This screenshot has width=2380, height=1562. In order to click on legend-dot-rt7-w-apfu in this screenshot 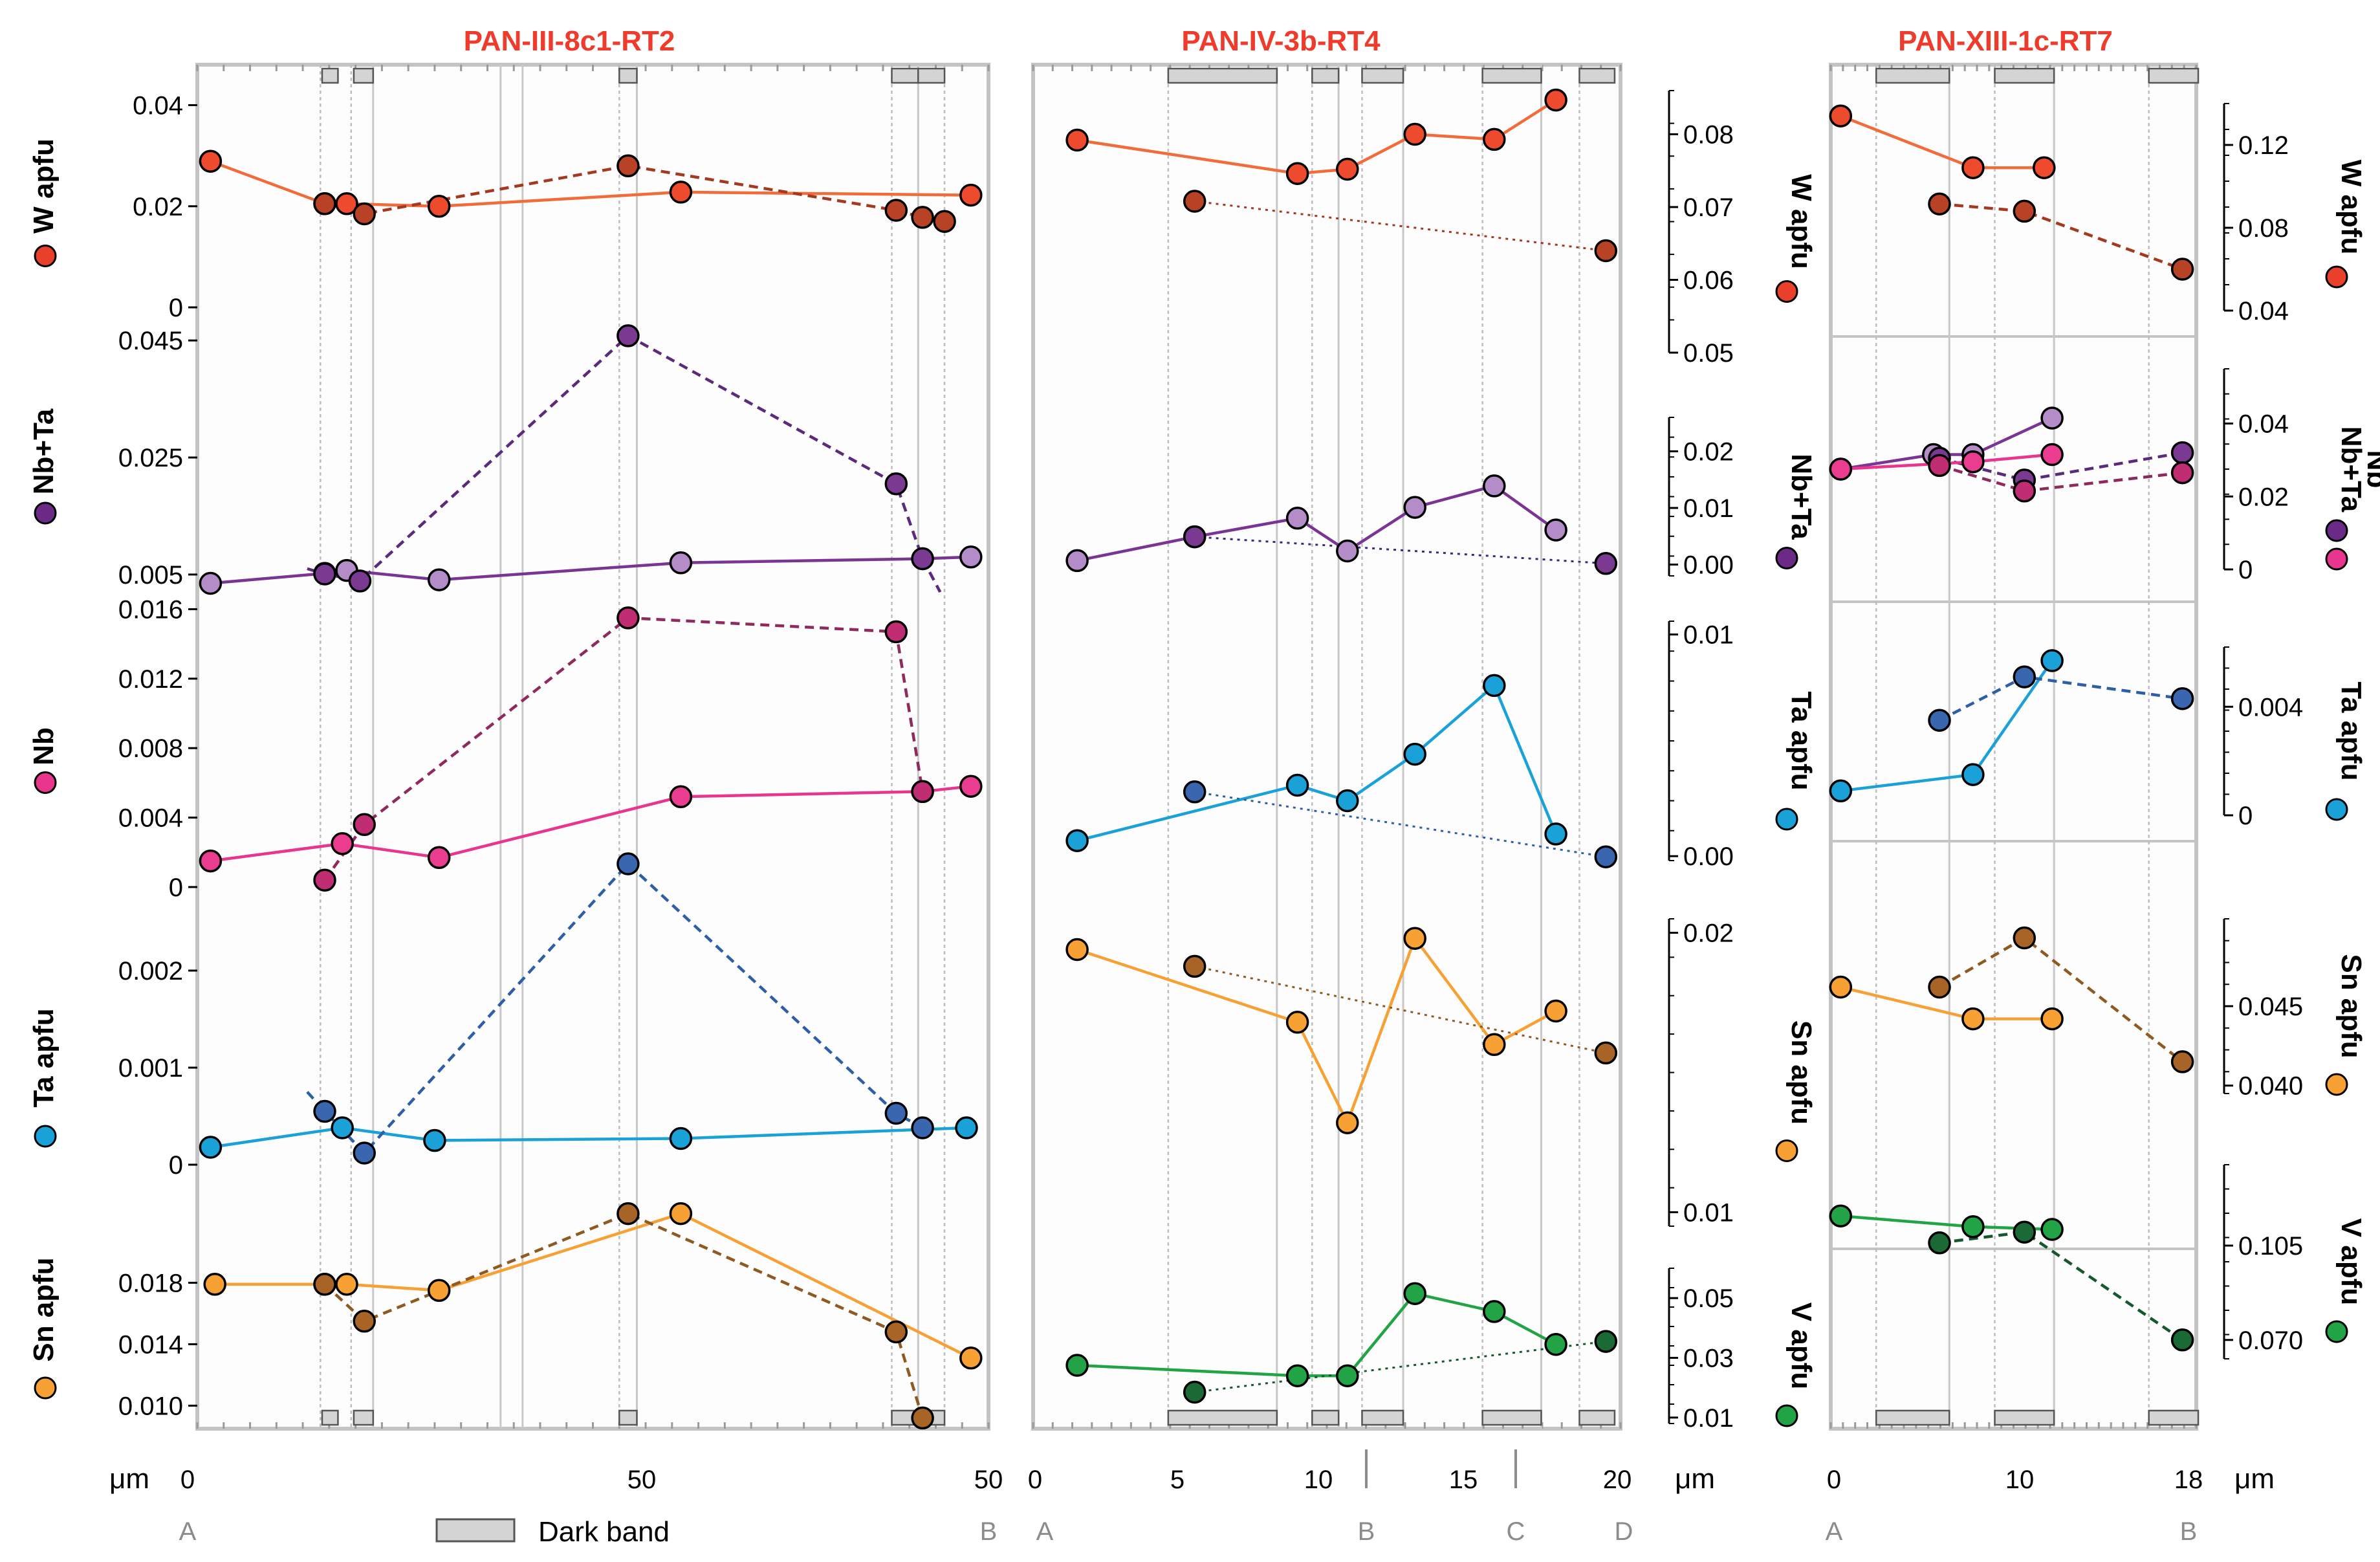, I will do `click(2336, 277)`.